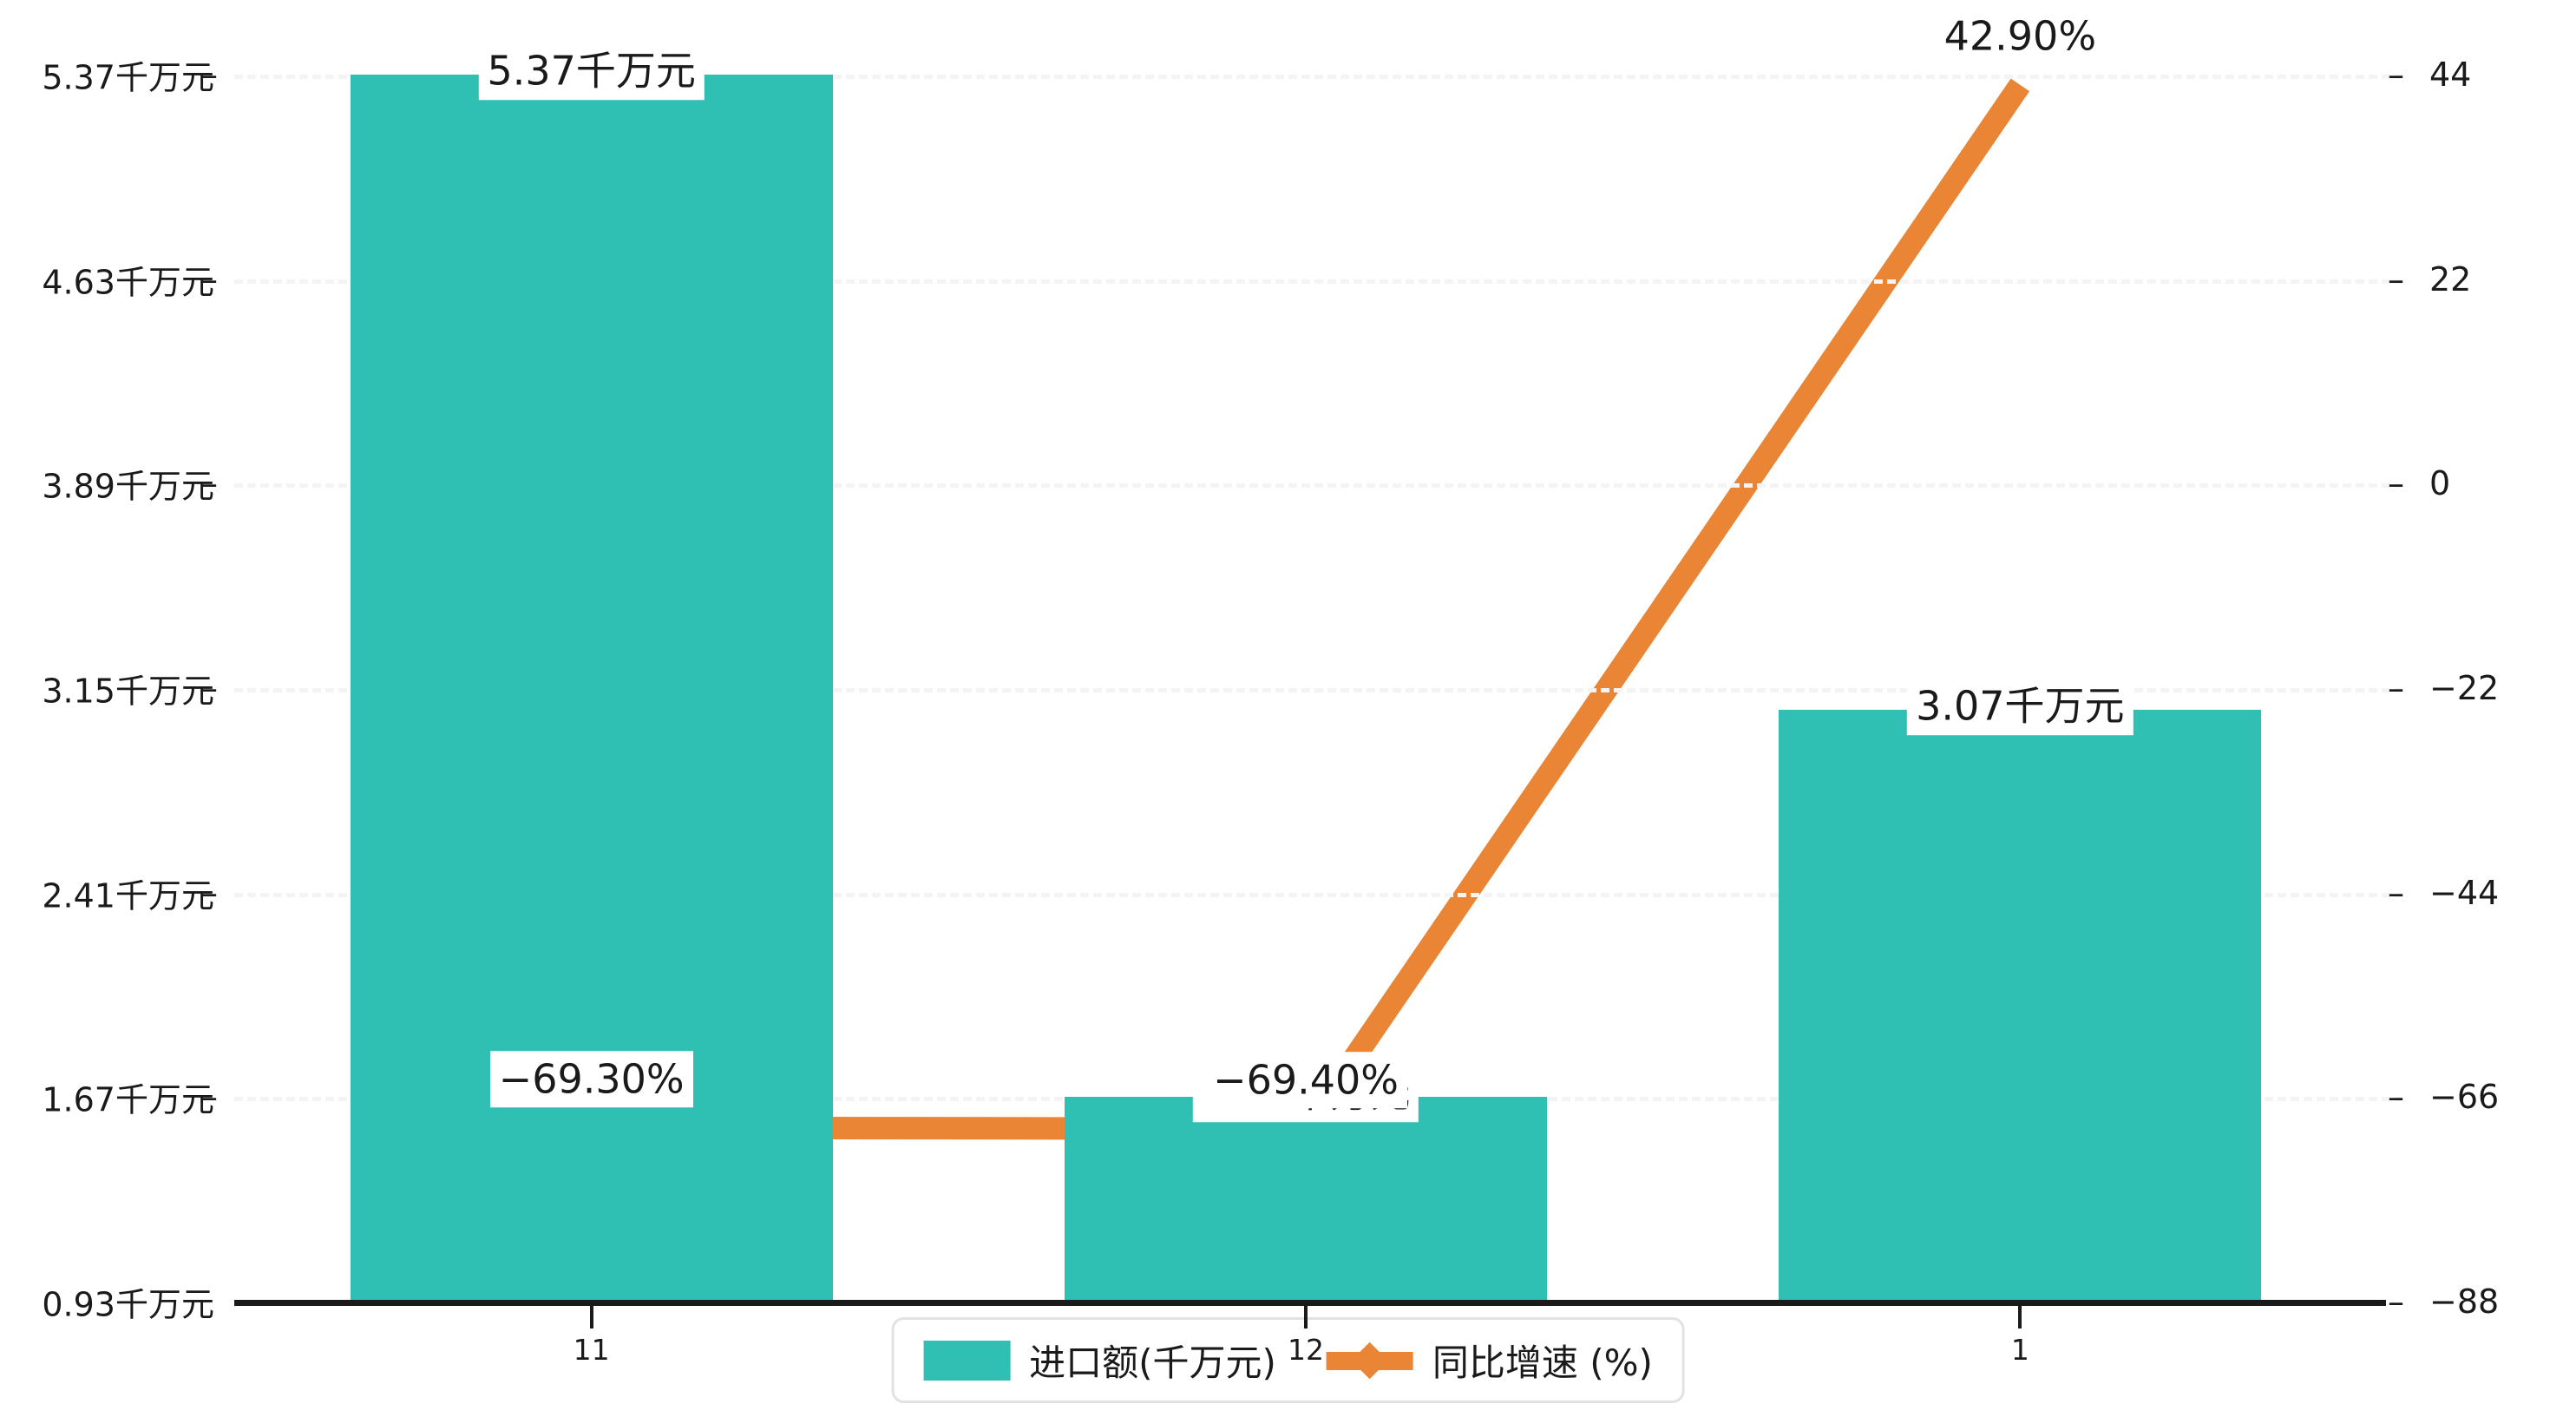 The width and height of the screenshot is (2576, 1417). What do you see at coordinates (1542, 1363) in the screenshot?
I see `legend-label-yoy-growth: 同比增速 (%)` at bounding box center [1542, 1363].